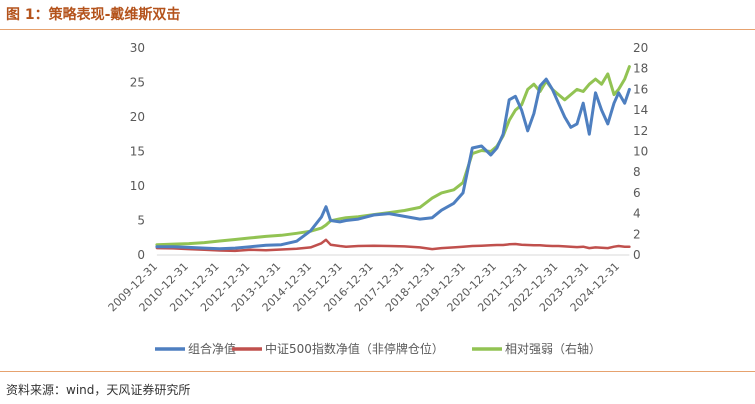  What do you see at coordinates (640, 131) in the screenshot?
I see `right-axis-tick: 12` at bounding box center [640, 131].